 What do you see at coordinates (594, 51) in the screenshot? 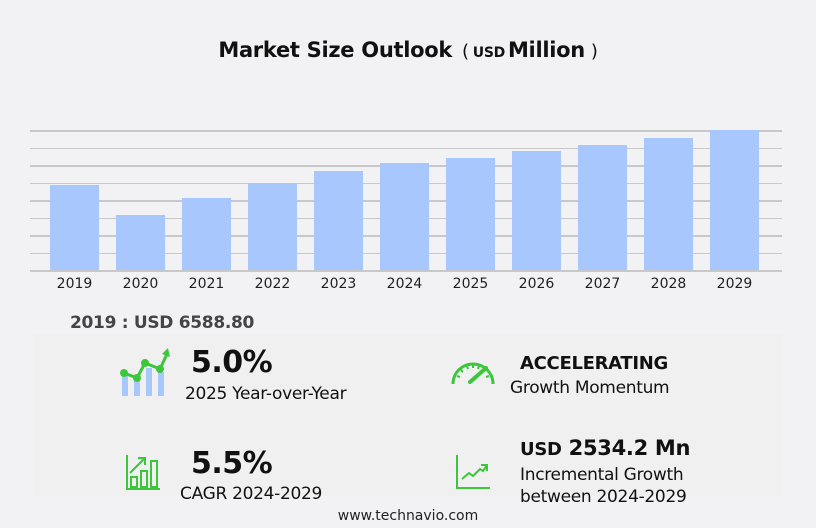
I see `title-close-paren: )` at bounding box center [594, 51].